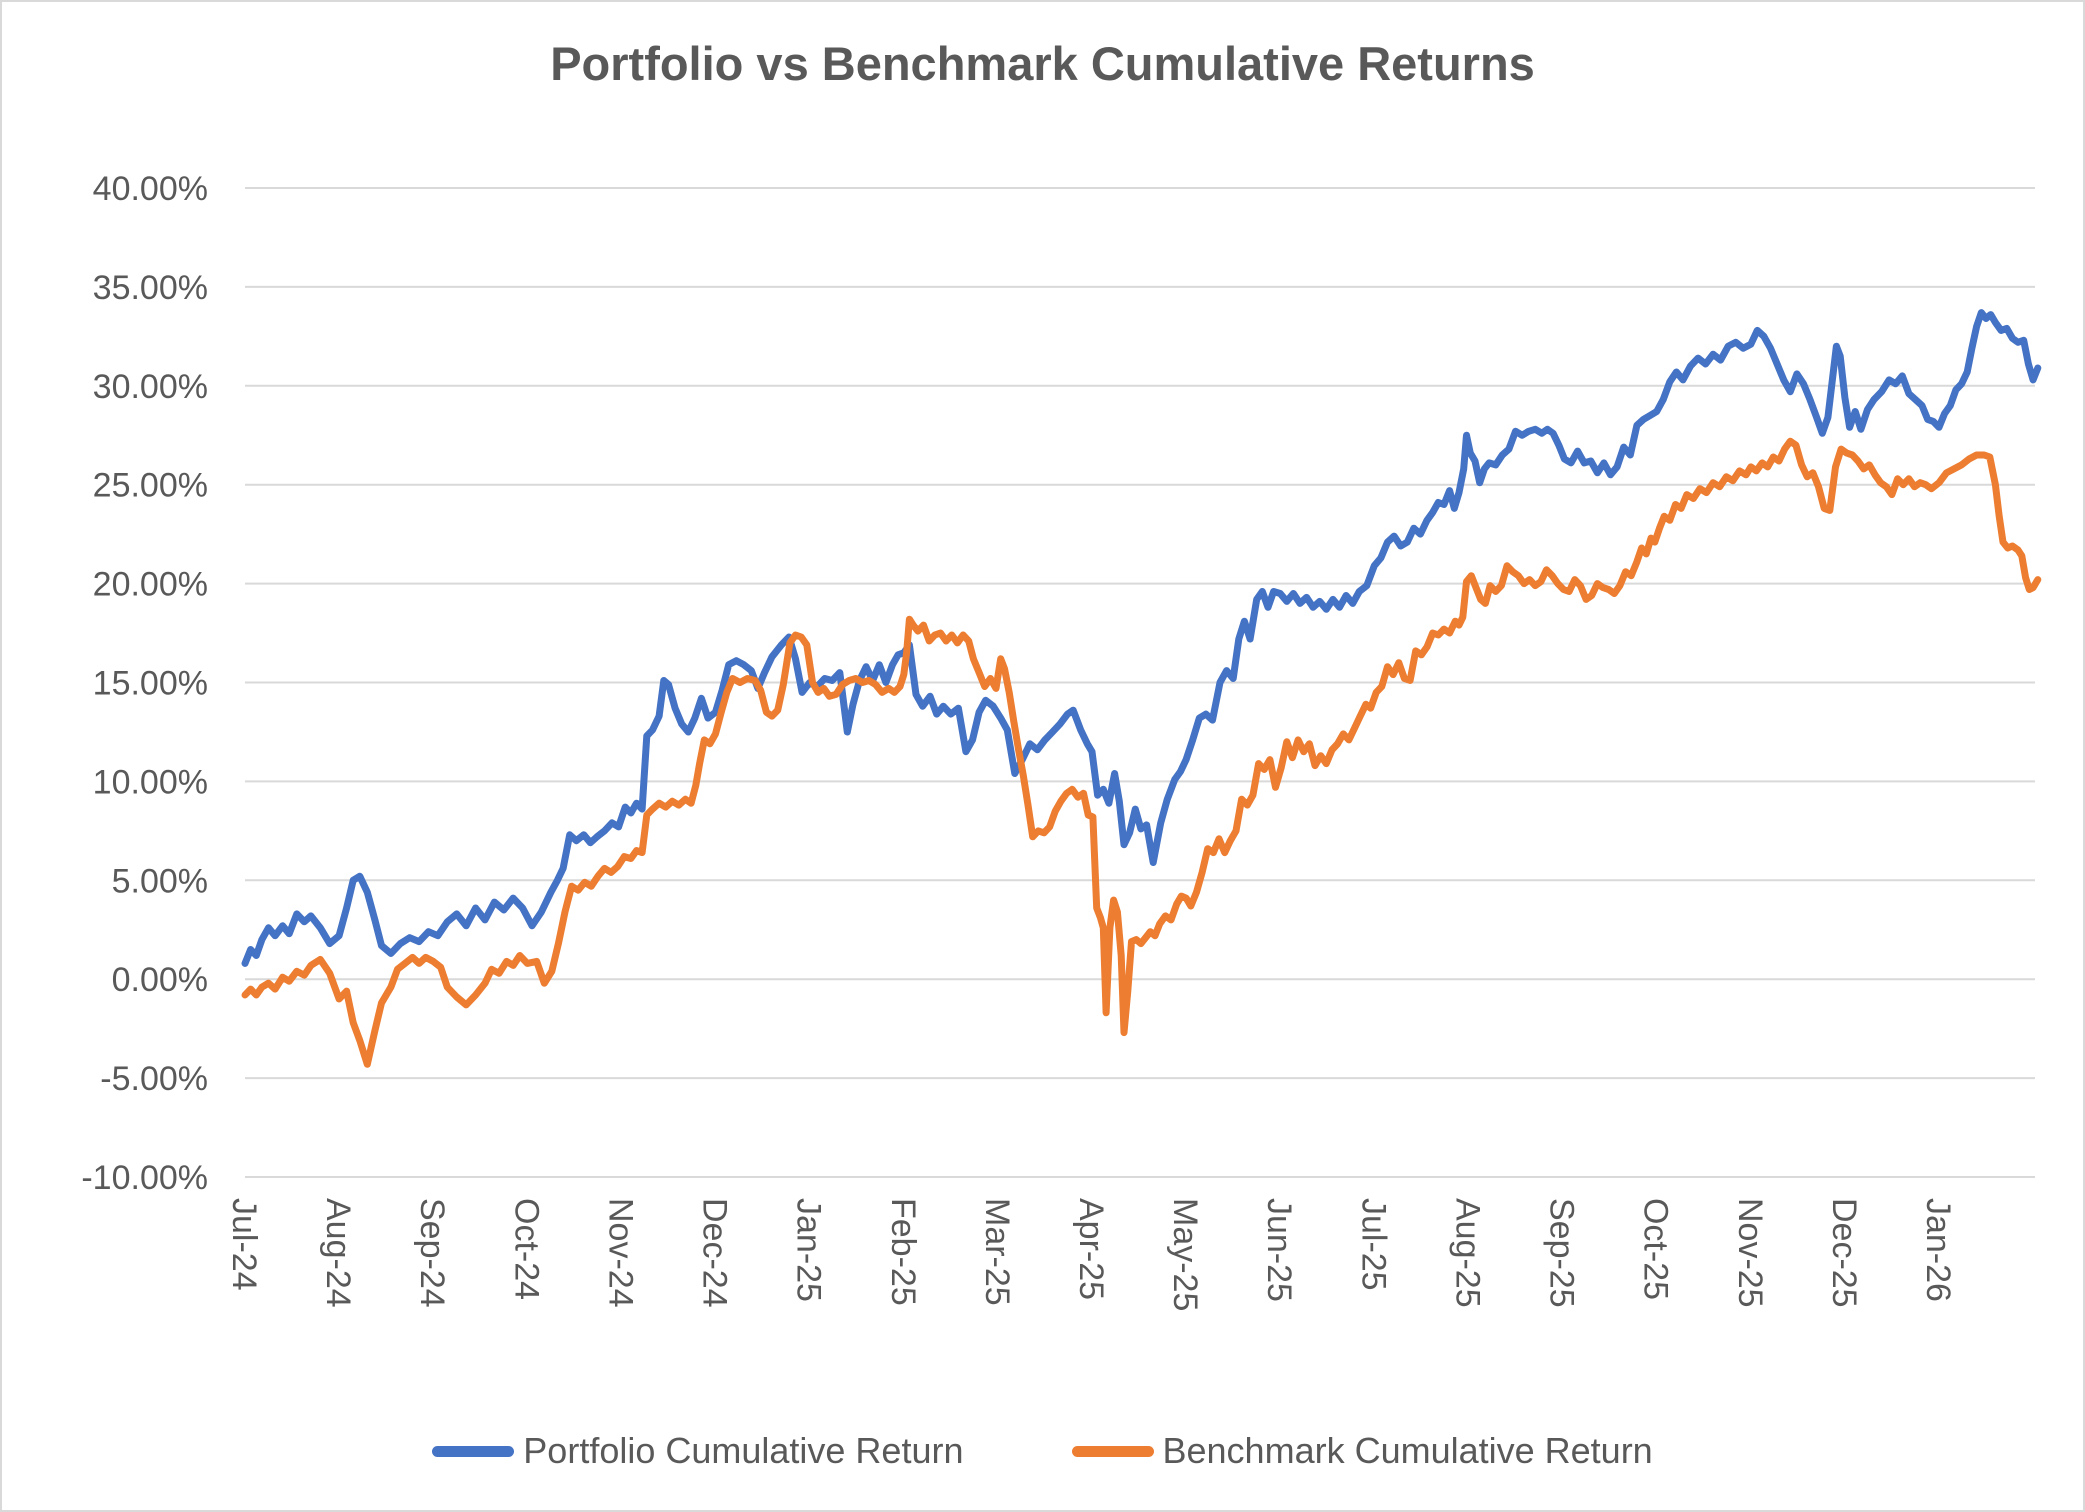 The image size is (2085, 1512). Describe the element at coordinates (1844, 1253) in the screenshot. I see `x-axis-tick-label: Dec-25` at that location.